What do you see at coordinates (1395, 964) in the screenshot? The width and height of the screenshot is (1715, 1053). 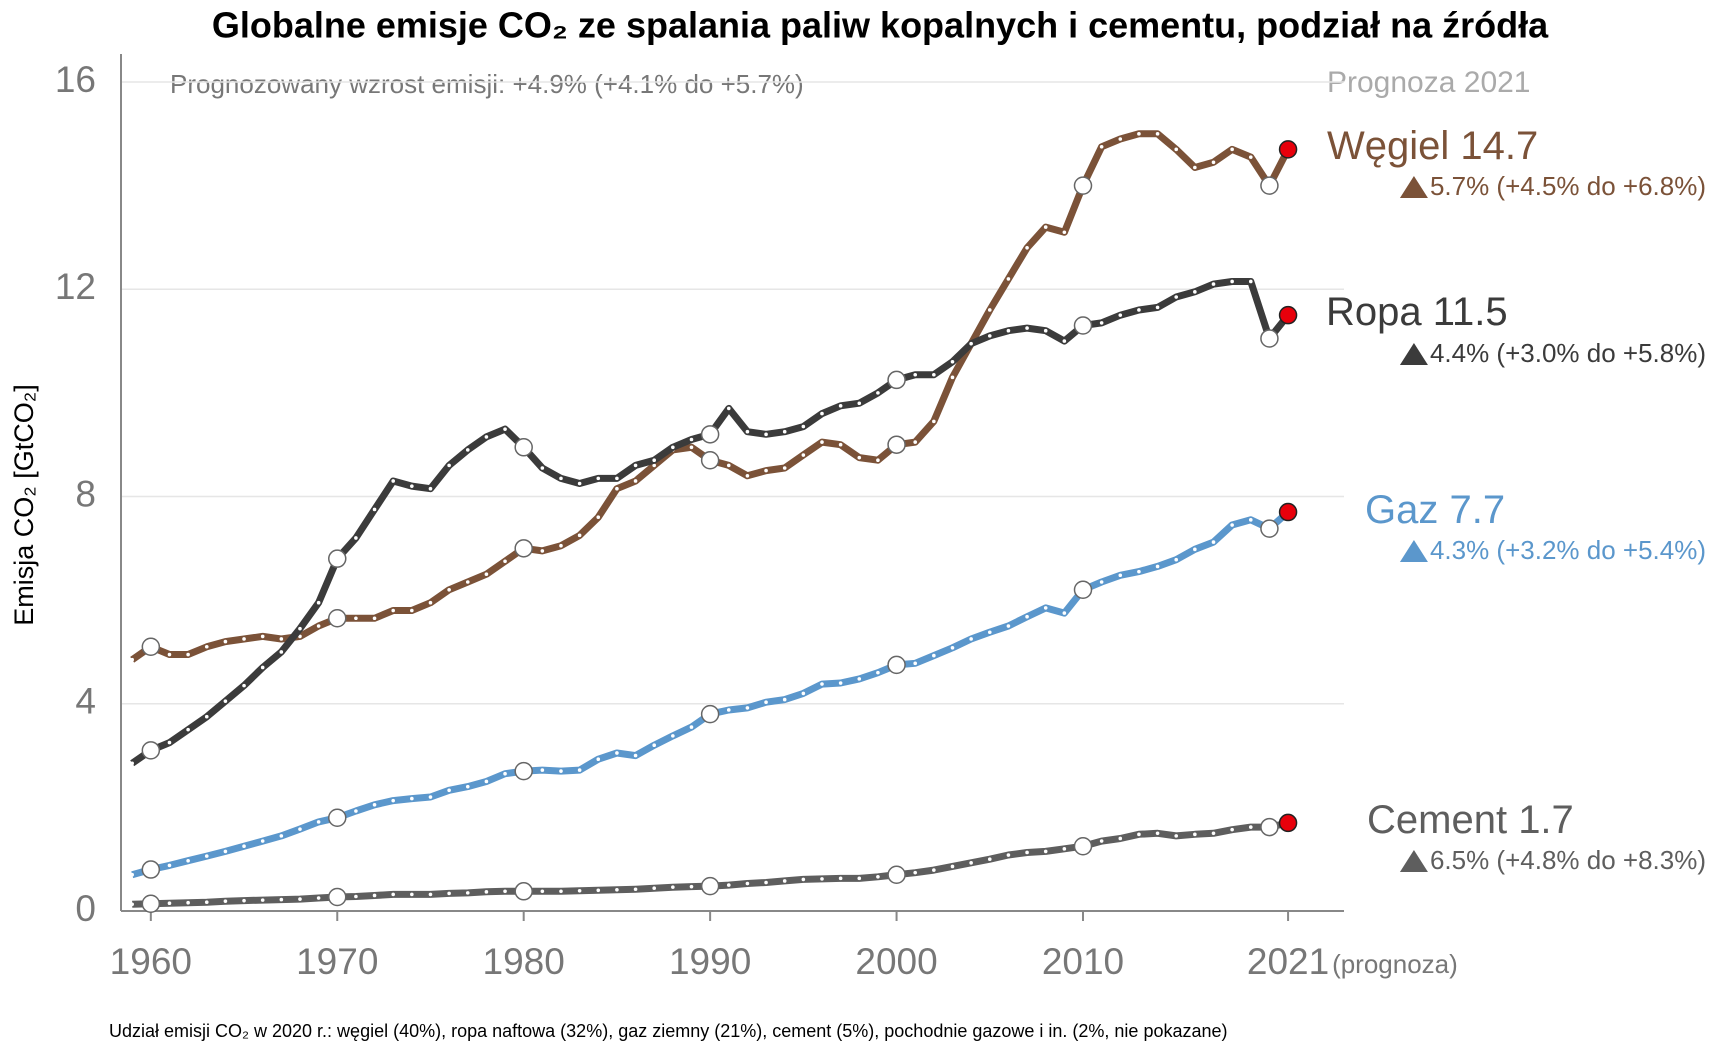 I see `x-tick-note: (prognoza)` at bounding box center [1395, 964].